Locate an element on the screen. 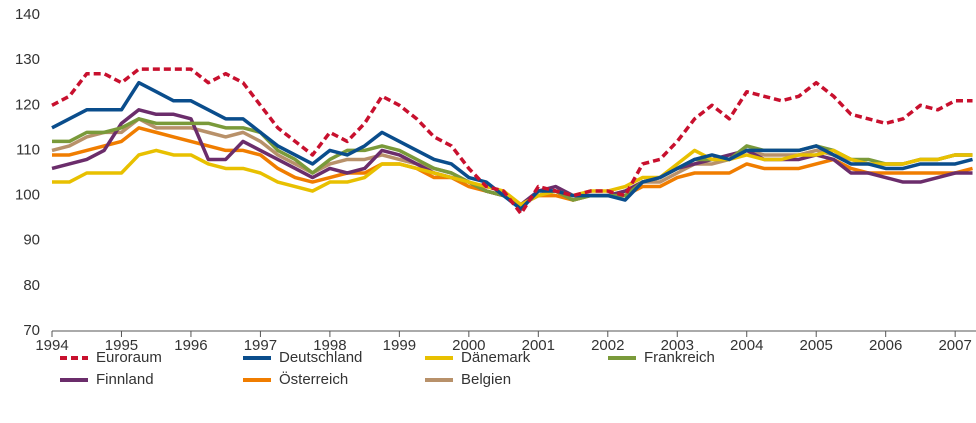  legend-label: Dänemark is located at coordinates (496, 357).